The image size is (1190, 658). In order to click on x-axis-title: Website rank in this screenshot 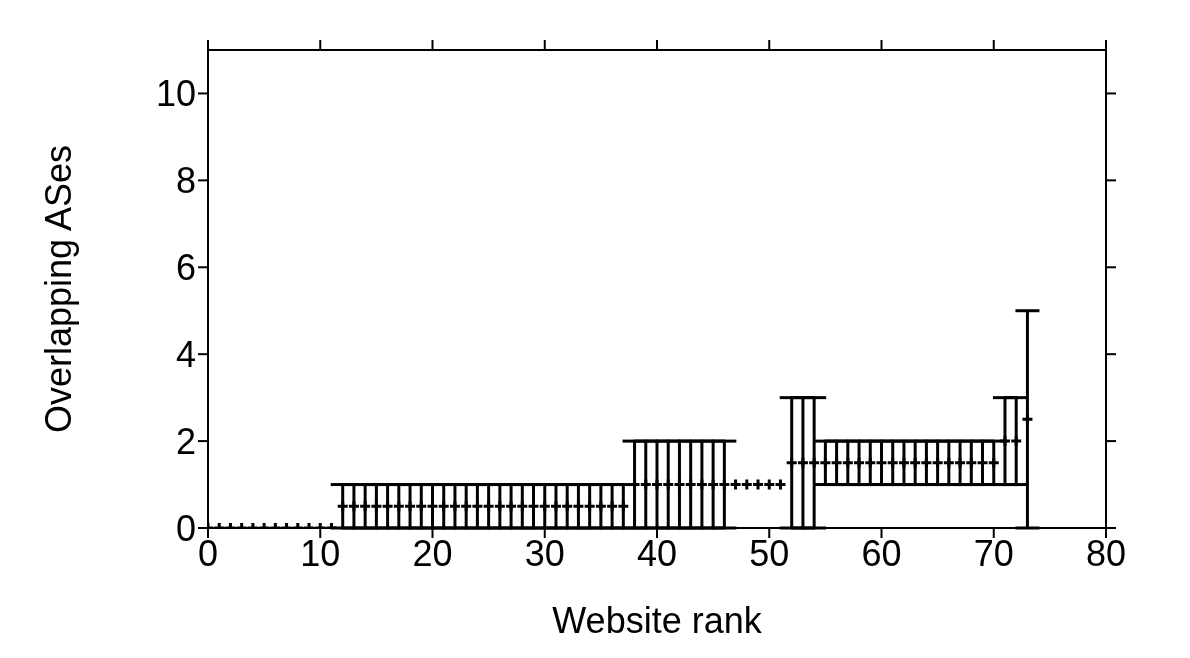, I will do `click(657, 620)`.